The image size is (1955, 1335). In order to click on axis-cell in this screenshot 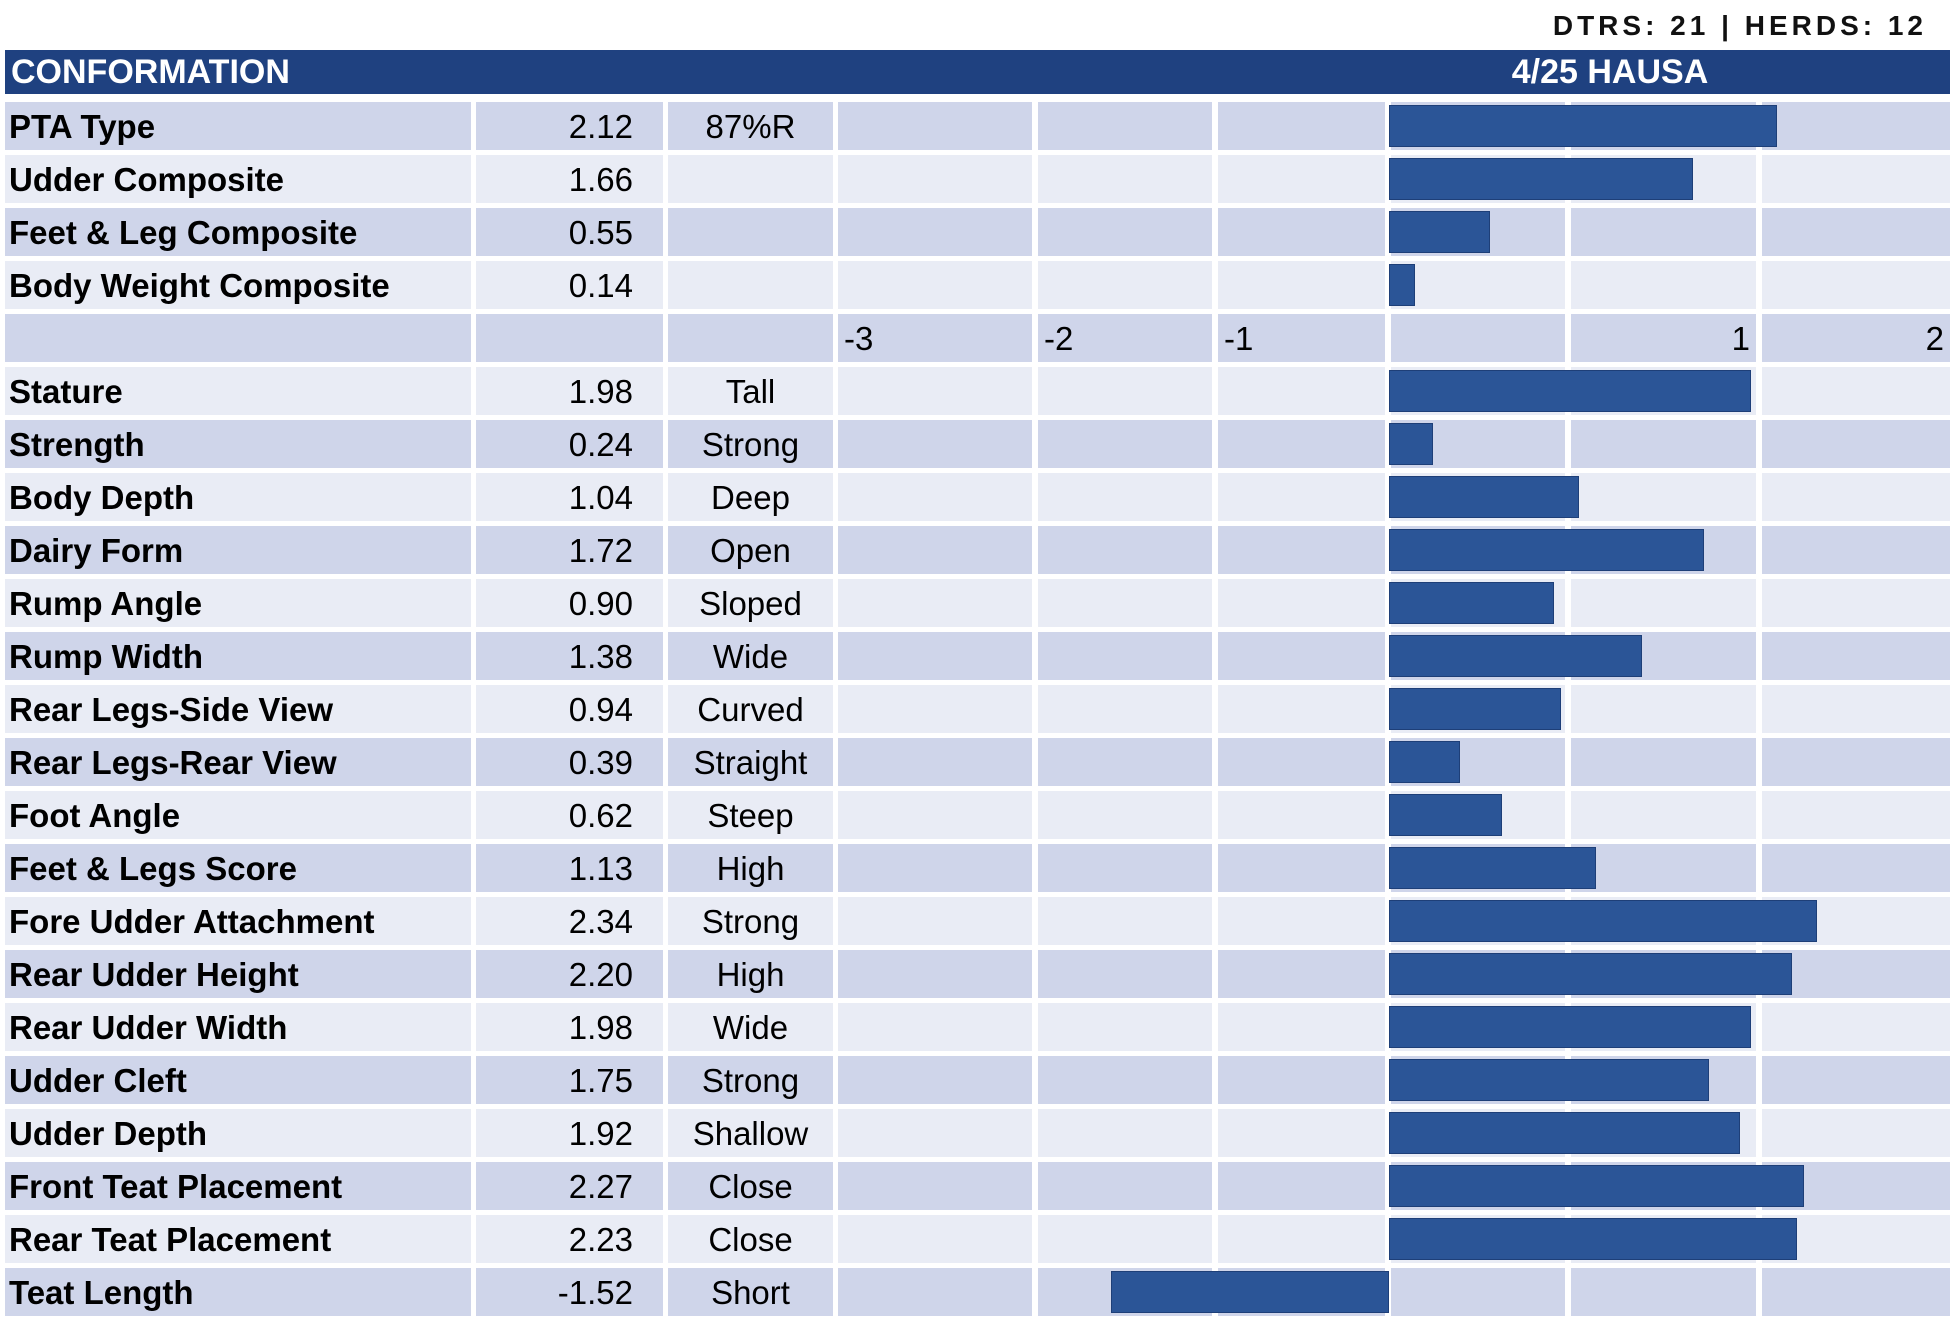, I will do `click(1478, 338)`.